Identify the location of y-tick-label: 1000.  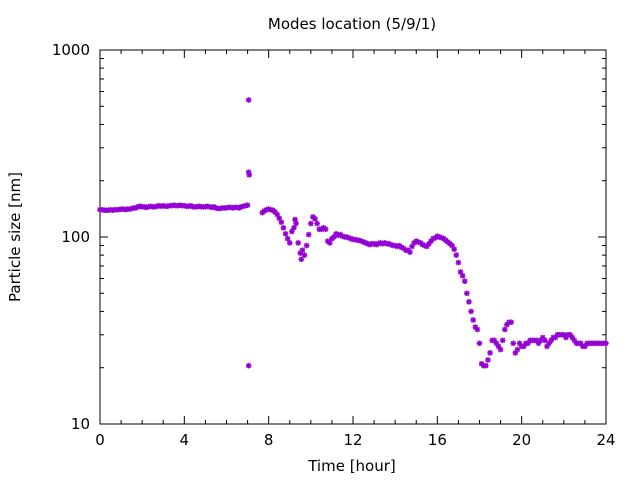
(71, 50).